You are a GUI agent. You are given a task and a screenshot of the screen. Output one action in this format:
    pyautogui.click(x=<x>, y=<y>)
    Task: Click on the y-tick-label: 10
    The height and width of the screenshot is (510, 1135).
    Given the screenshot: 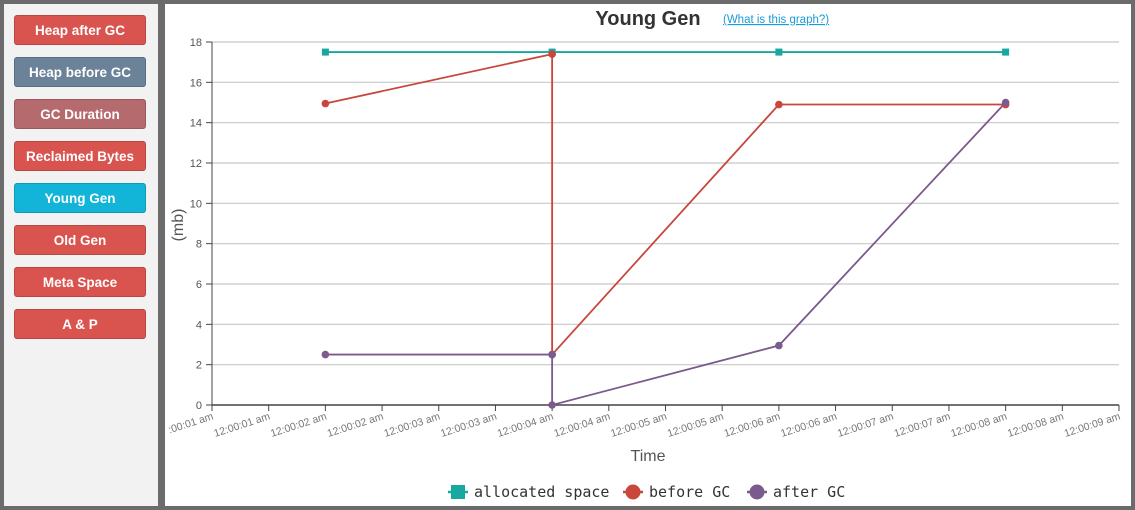 What is the action you would take?
    pyautogui.click(x=196, y=204)
    